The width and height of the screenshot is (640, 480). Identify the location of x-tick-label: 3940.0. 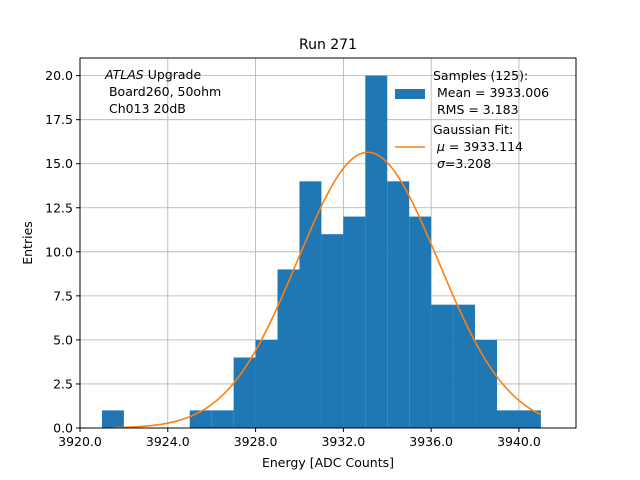
(519, 441).